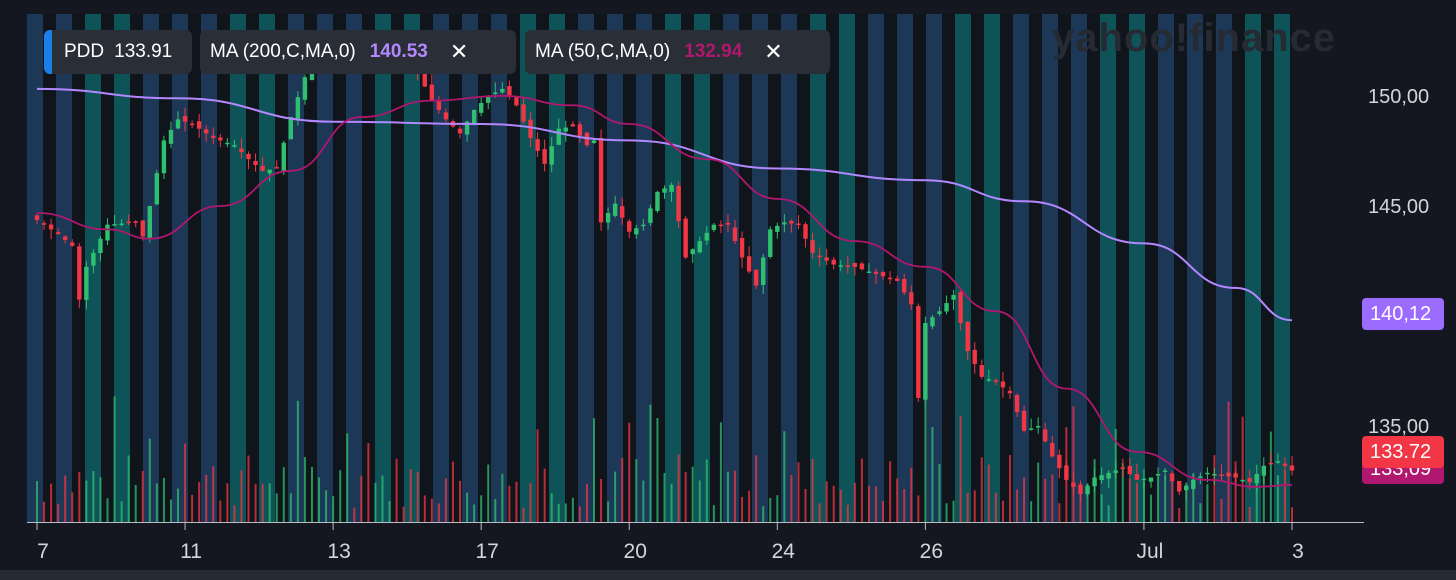 This screenshot has width=1456, height=580. I want to click on x-tick-label: 24, so click(783, 551).